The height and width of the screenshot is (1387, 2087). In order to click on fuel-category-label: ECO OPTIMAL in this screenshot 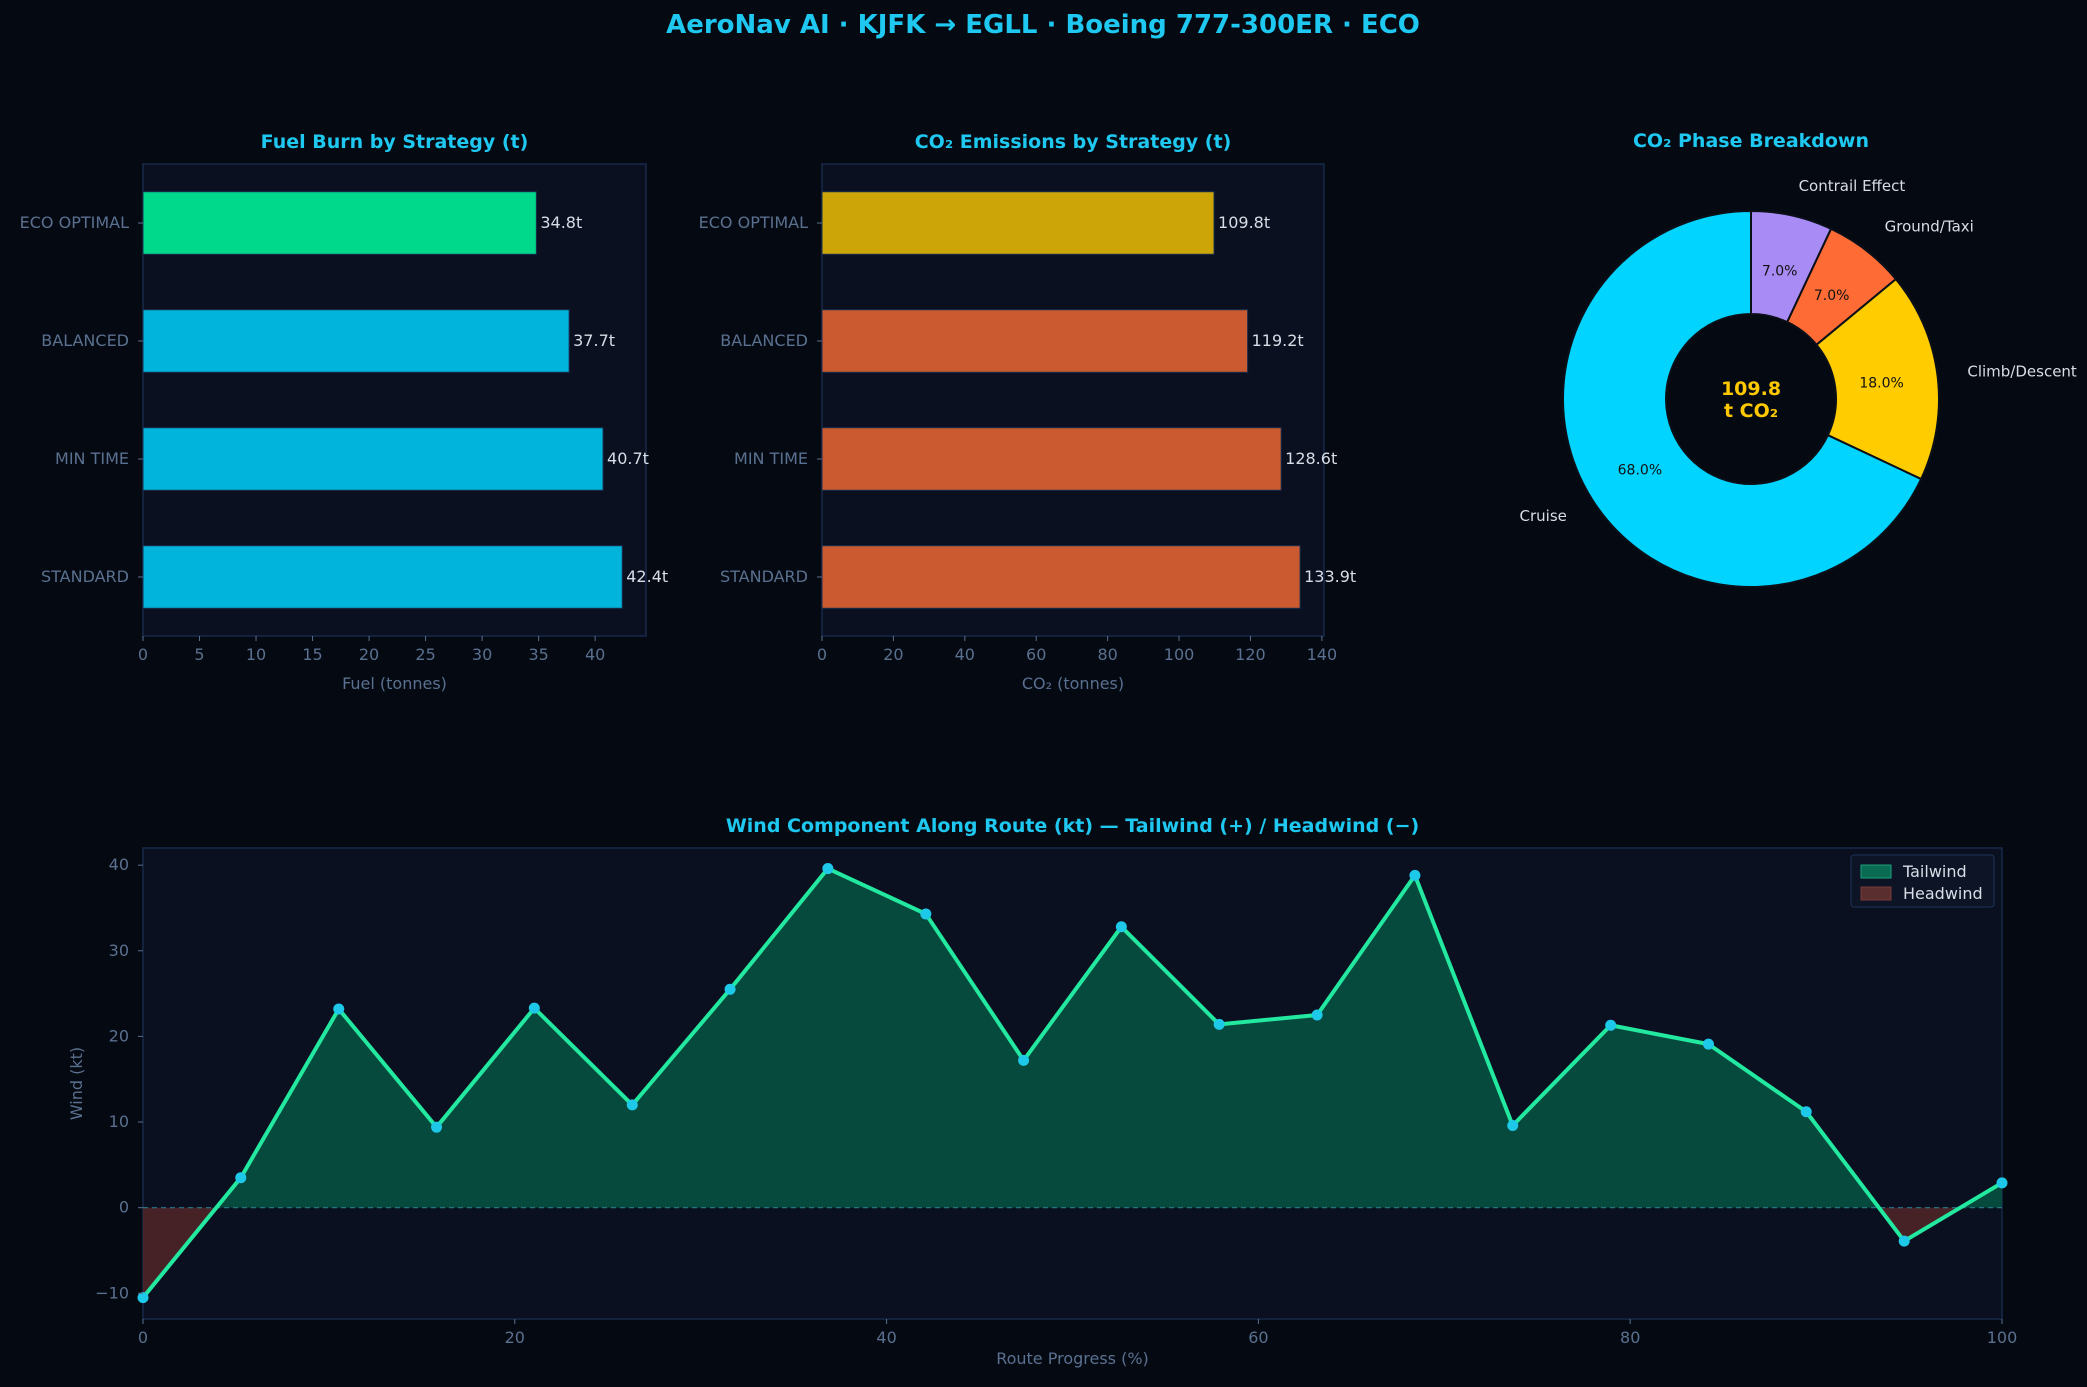, I will do `click(74, 222)`.